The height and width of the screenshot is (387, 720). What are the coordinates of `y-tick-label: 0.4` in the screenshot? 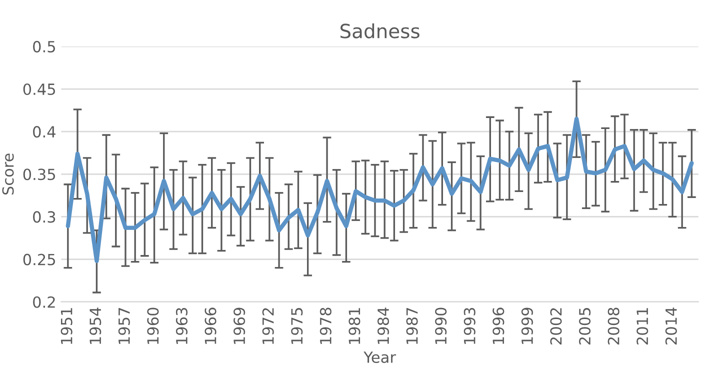 It's located at (44, 132).